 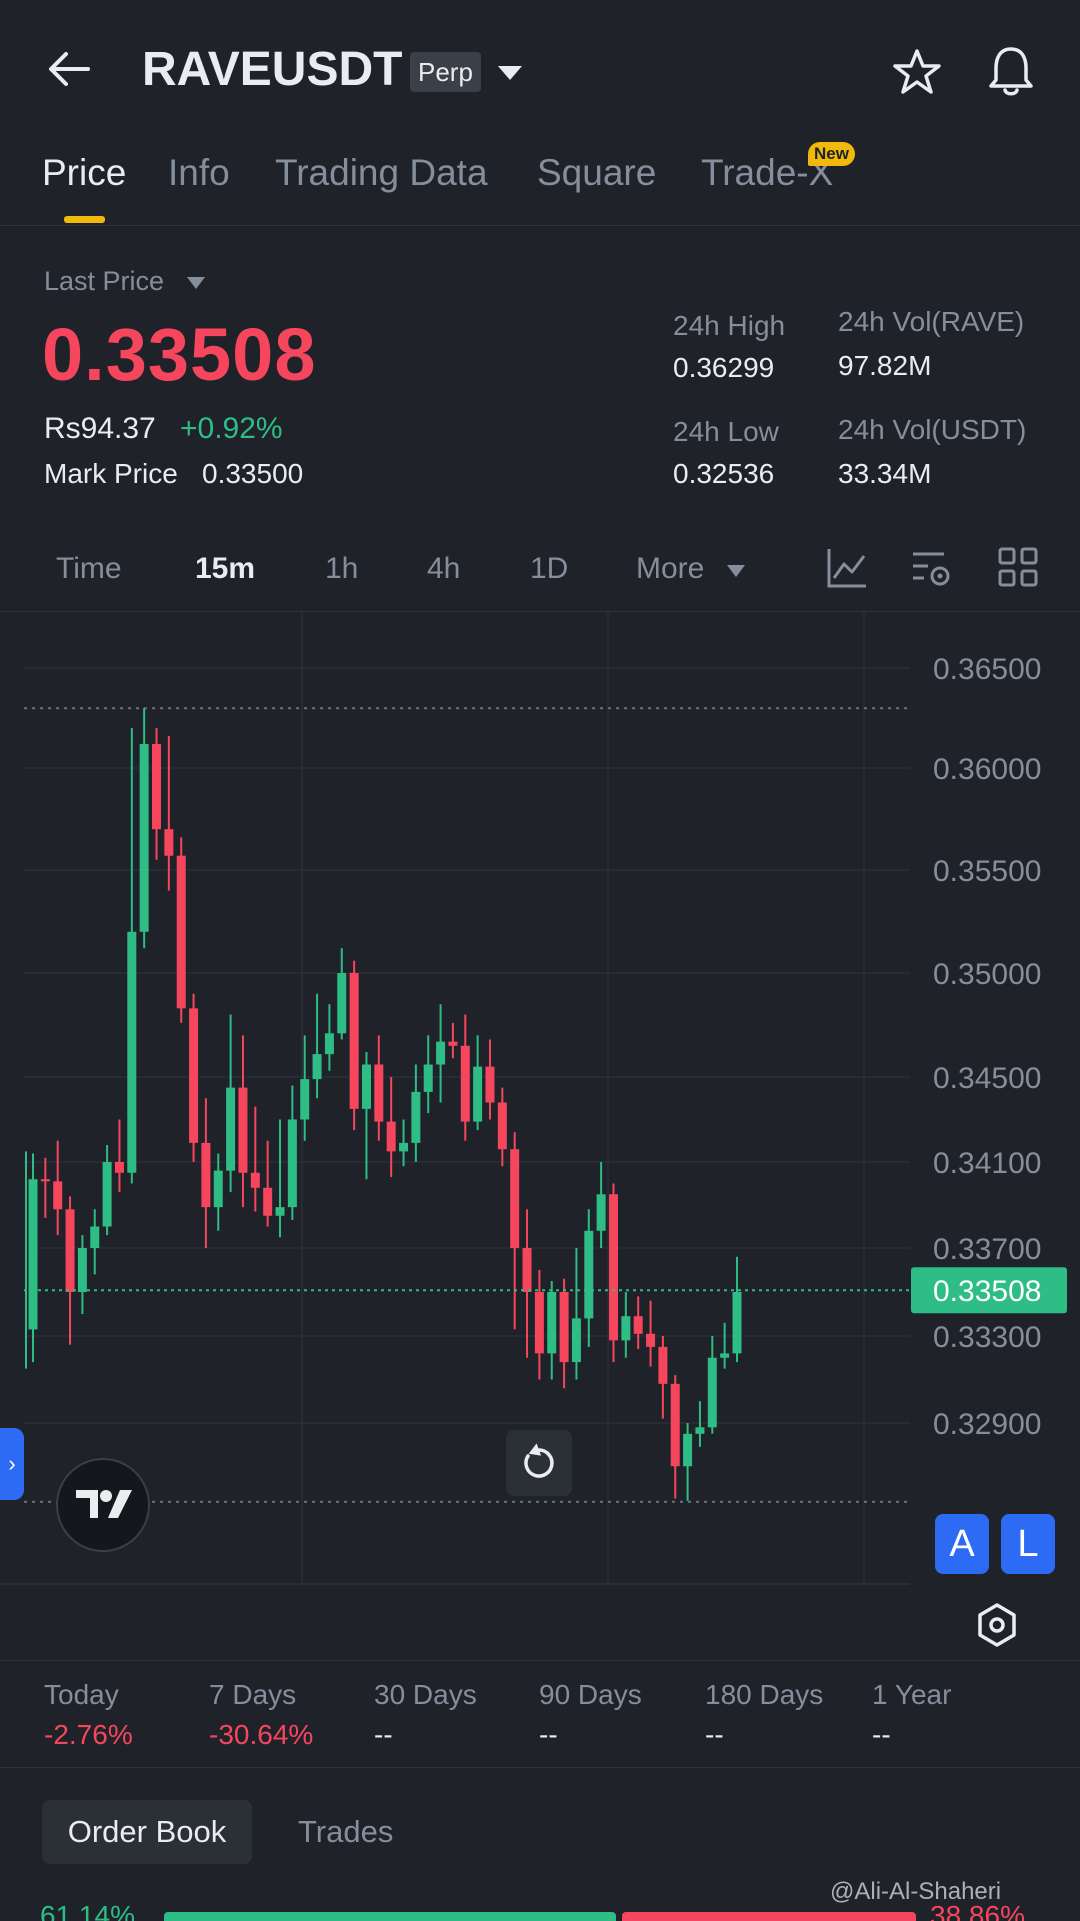 I want to click on high-24h-label: 24h High, so click(x=729, y=325).